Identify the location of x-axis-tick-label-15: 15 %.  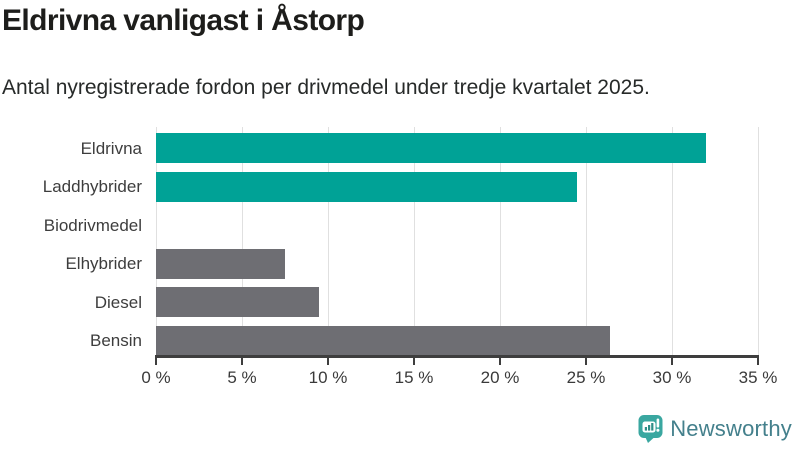
(414, 377).